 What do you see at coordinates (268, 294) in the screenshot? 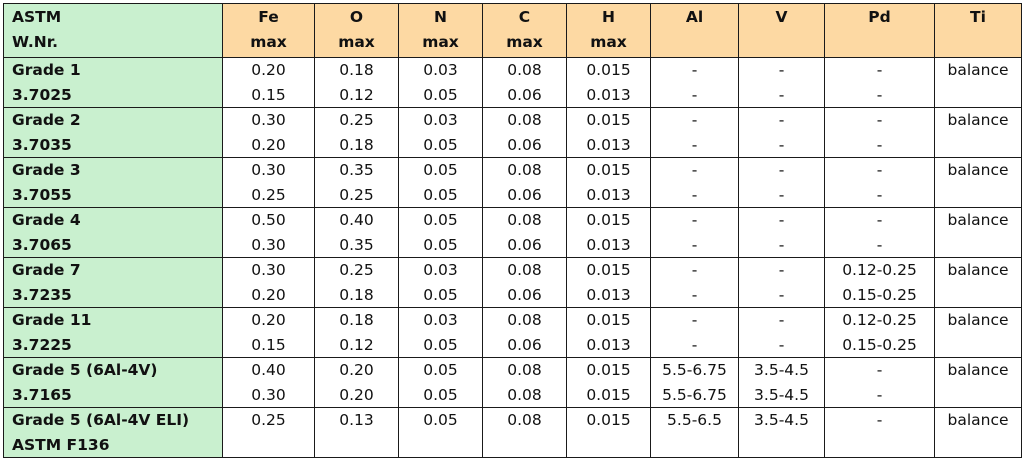
I see `cell-fe-line2: 0.20` at bounding box center [268, 294].